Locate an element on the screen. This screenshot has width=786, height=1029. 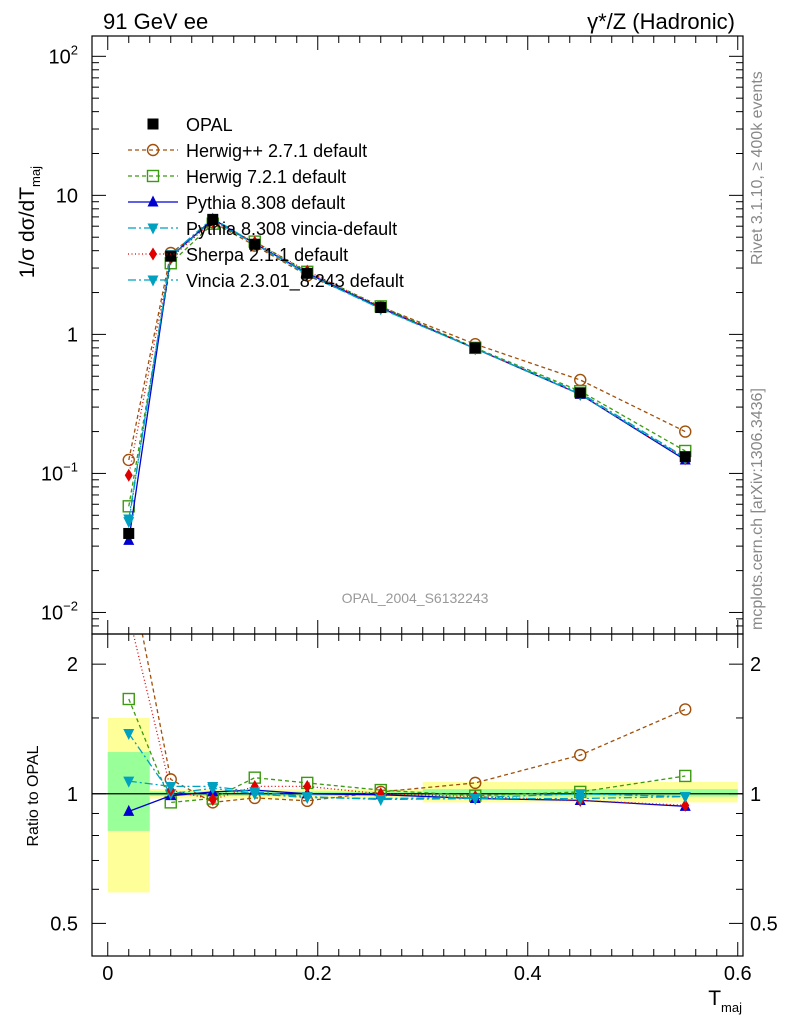
main-y-tick-label: 10⁻² is located at coordinates (59, 611).